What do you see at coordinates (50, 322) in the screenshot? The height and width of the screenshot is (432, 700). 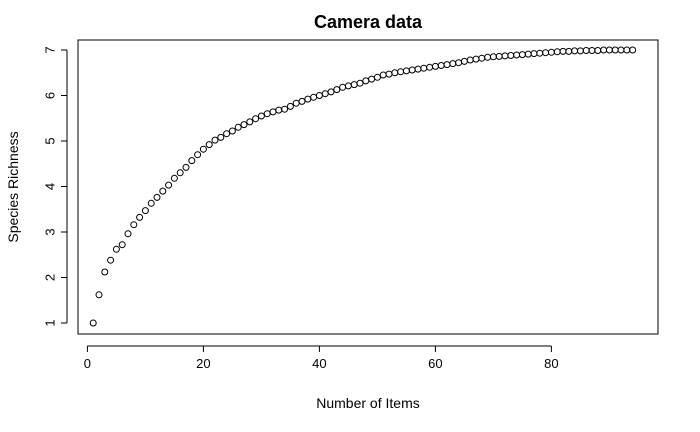 I see `y-tick-label: 1` at bounding box center [50, 322].